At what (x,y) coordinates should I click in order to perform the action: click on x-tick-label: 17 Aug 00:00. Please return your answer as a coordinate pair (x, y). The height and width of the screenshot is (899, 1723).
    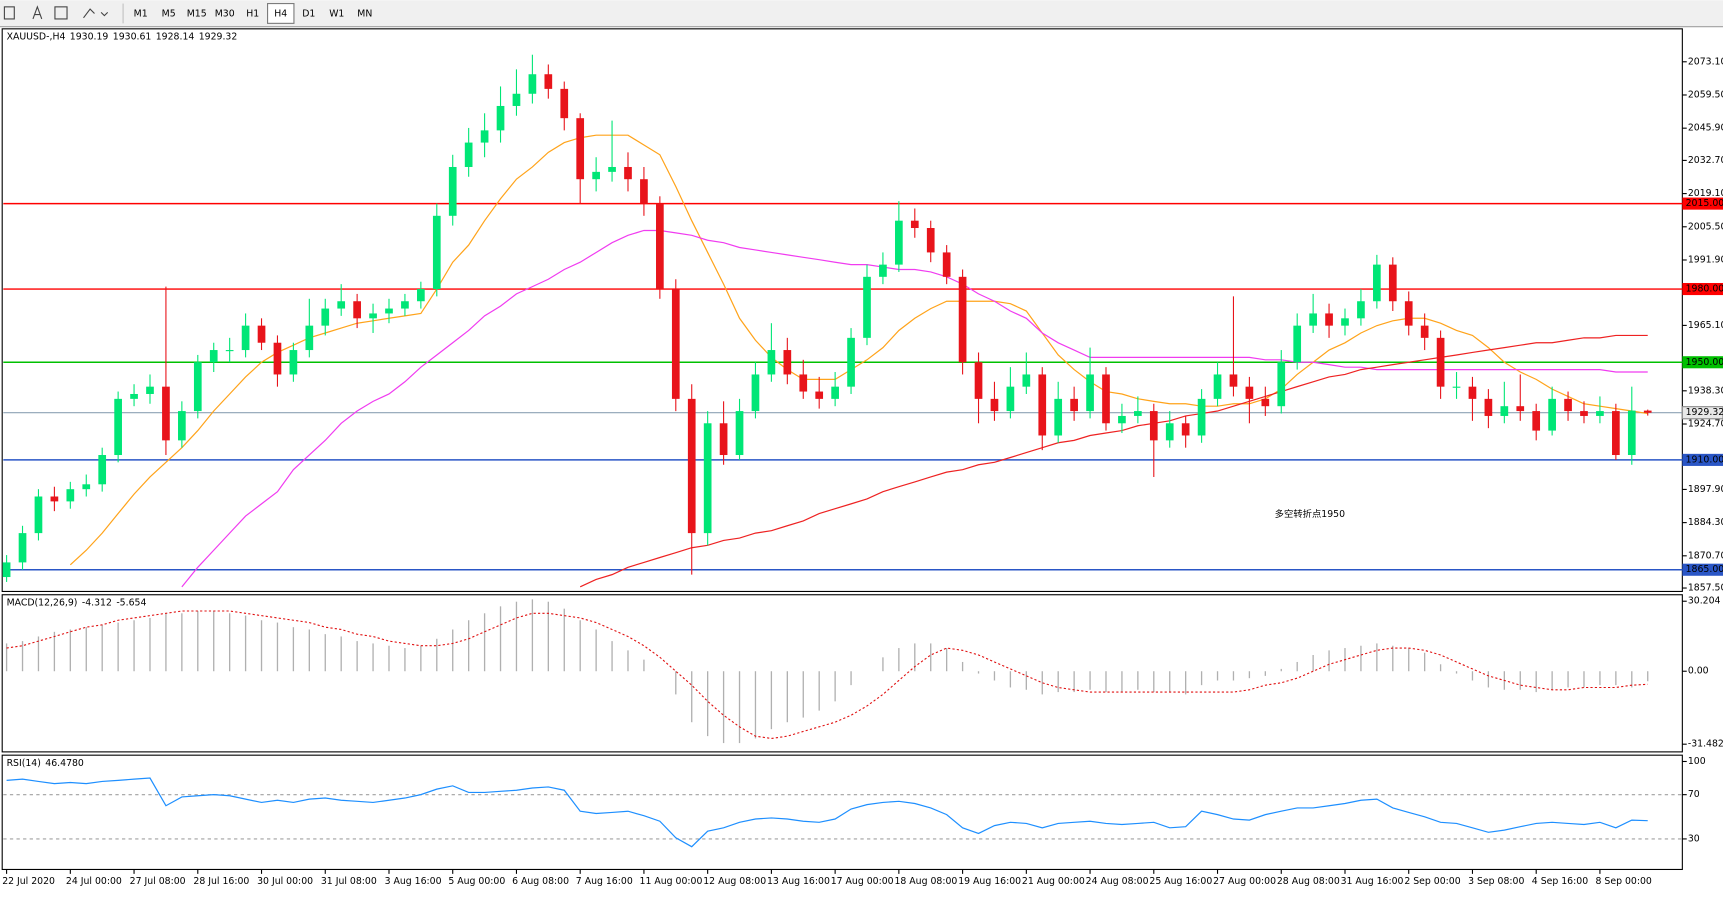
    Looking at the image, I should click on (862, 881).